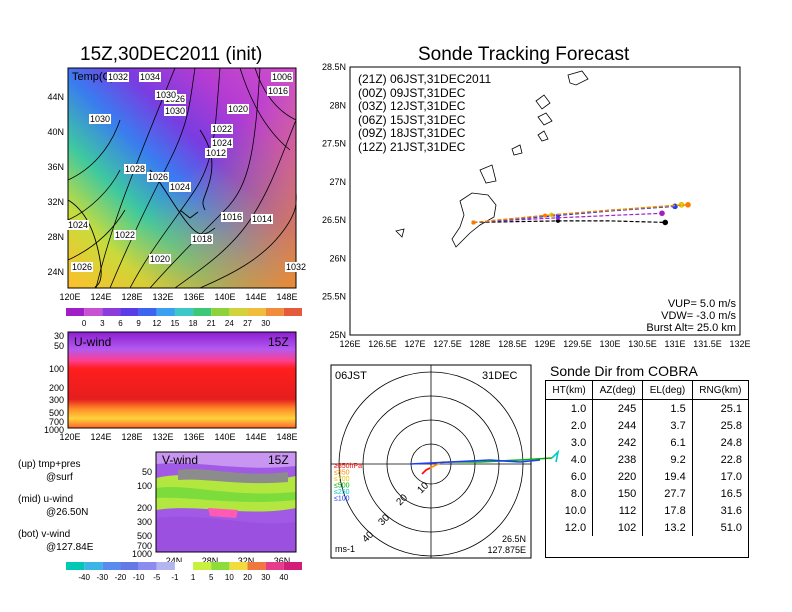 This screenshot has height=612, width=792. I want to click on map-lat-label: 40N, so click(55, 132).